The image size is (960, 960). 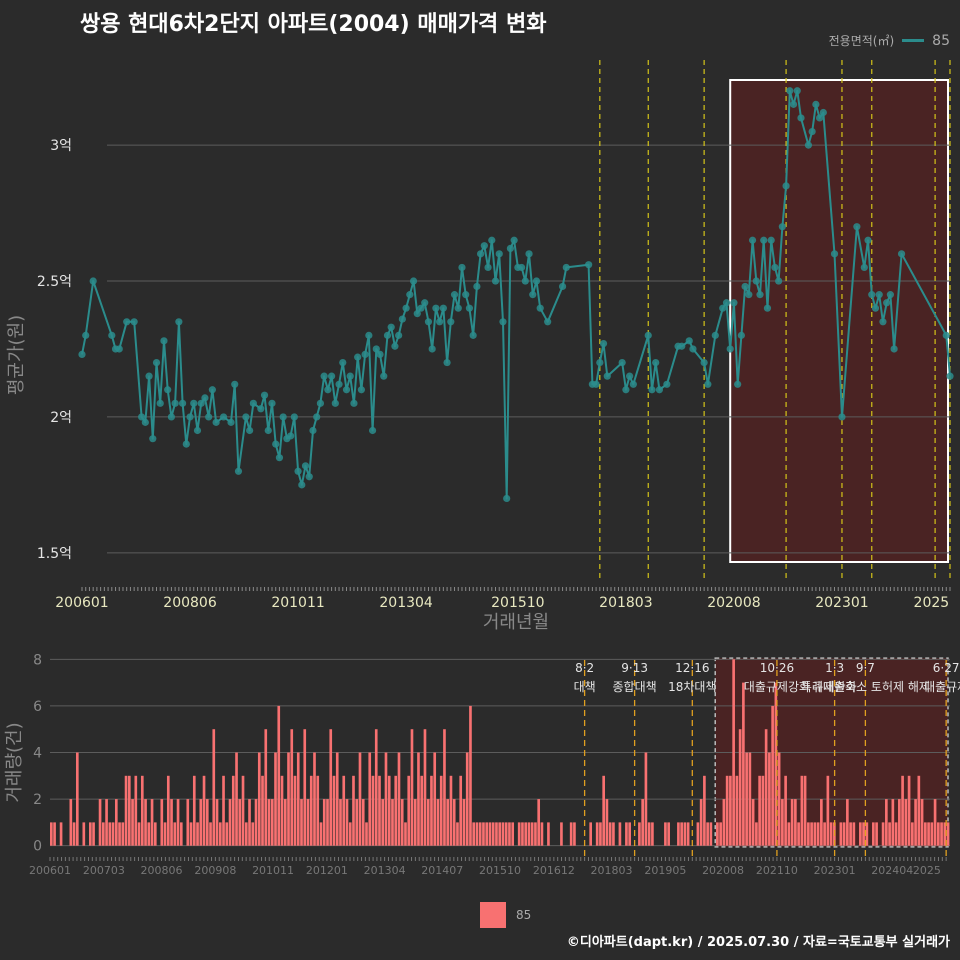 I want to click on policy-annotation-label: 대책, so click(x=585, y=686).